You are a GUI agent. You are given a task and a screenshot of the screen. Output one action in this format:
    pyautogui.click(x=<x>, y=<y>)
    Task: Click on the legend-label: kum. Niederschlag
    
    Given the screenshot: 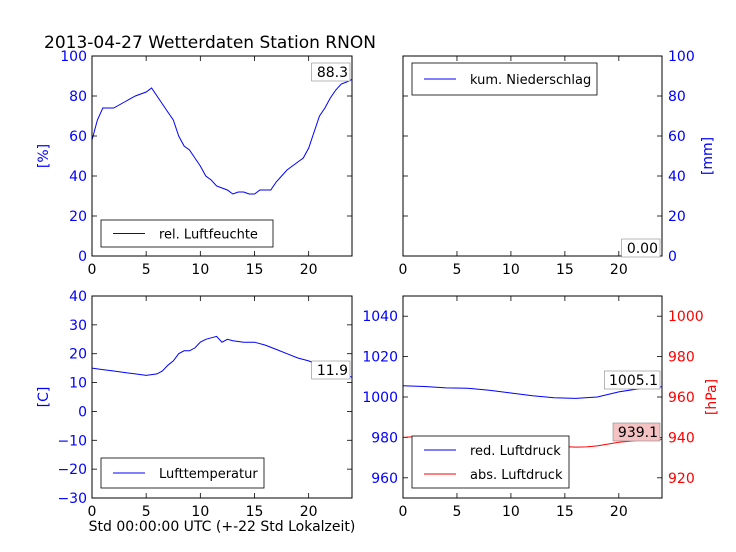 What is the action you would take?
    pyautogui.click(x=530, y=80)
    